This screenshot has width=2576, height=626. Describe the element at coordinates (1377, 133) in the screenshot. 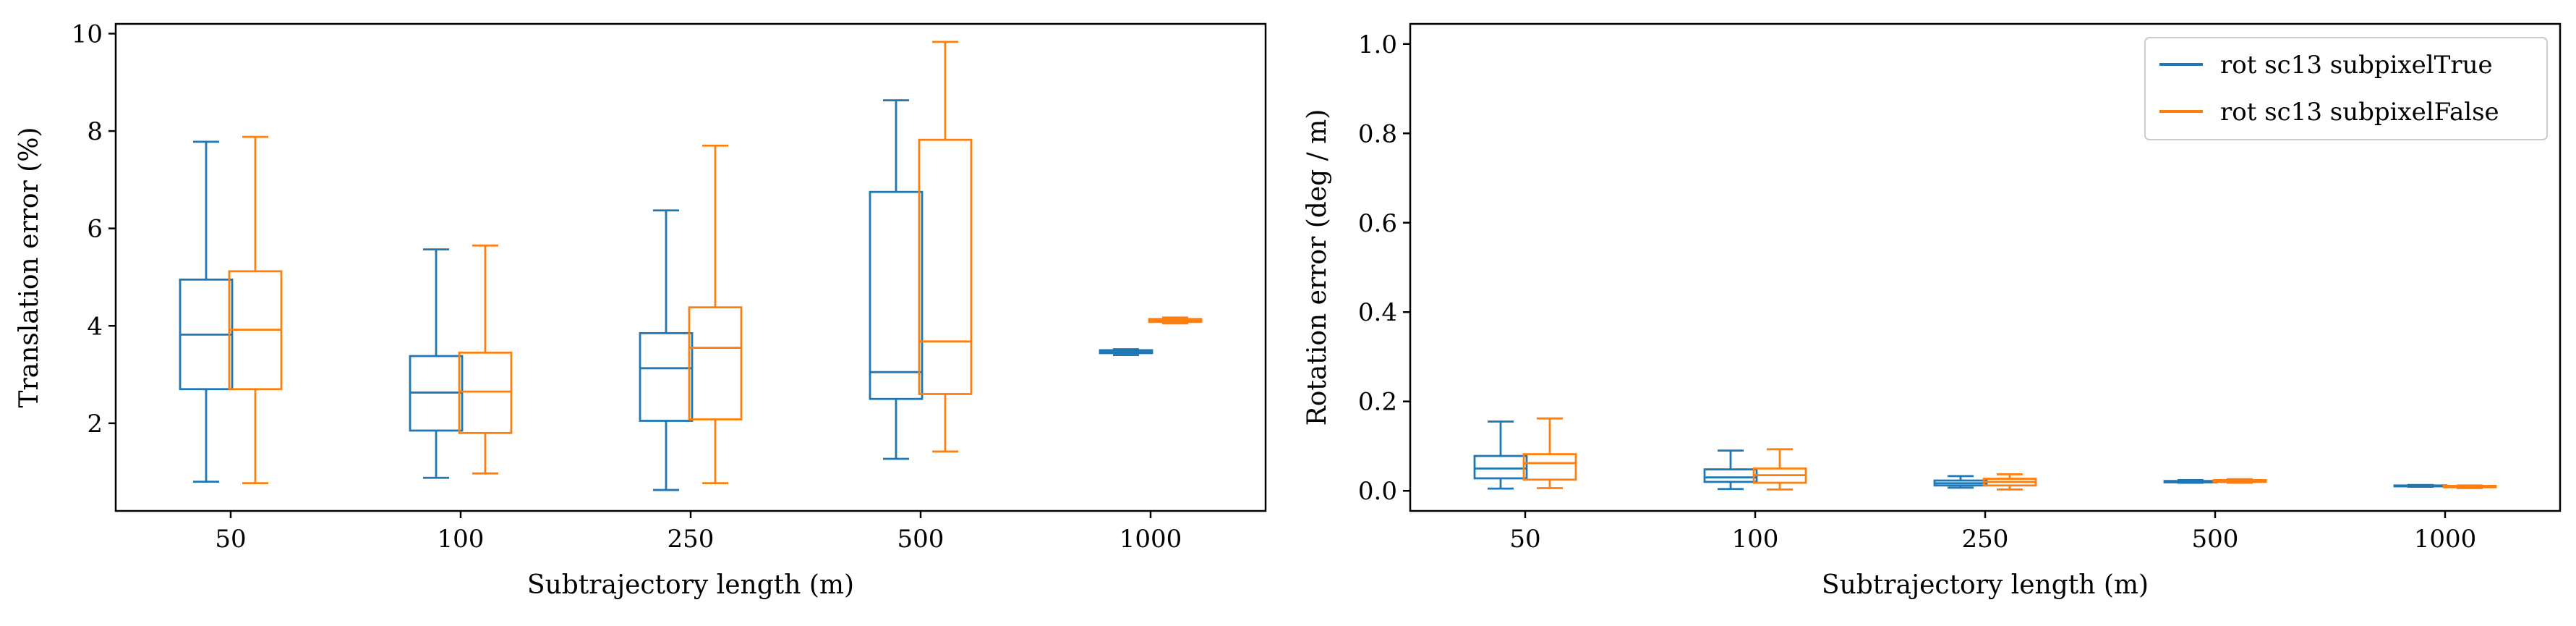

I see `y-tick-label: 0.8` at that location.